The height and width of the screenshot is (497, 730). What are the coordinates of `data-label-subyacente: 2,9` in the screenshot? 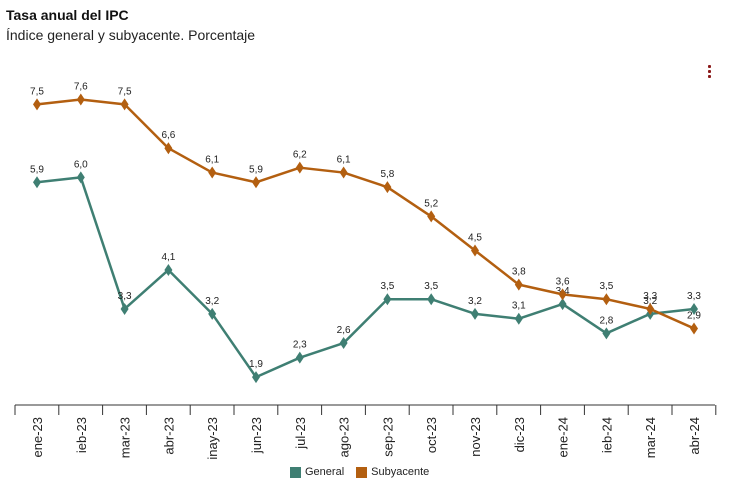 It's located at (694, 315).